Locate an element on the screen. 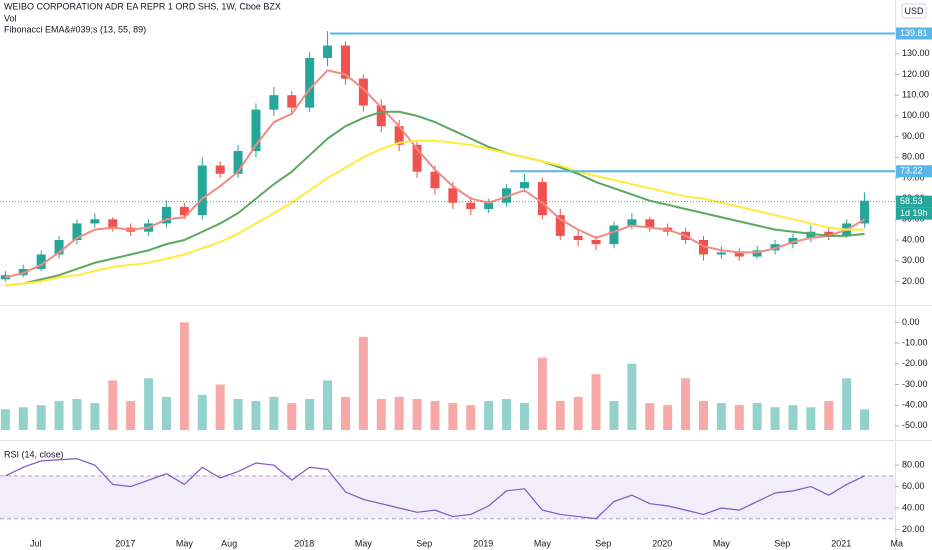 This screenshot has width=932, height=550. y-tick-label: 90.00 is located at coordinates (913, 136).